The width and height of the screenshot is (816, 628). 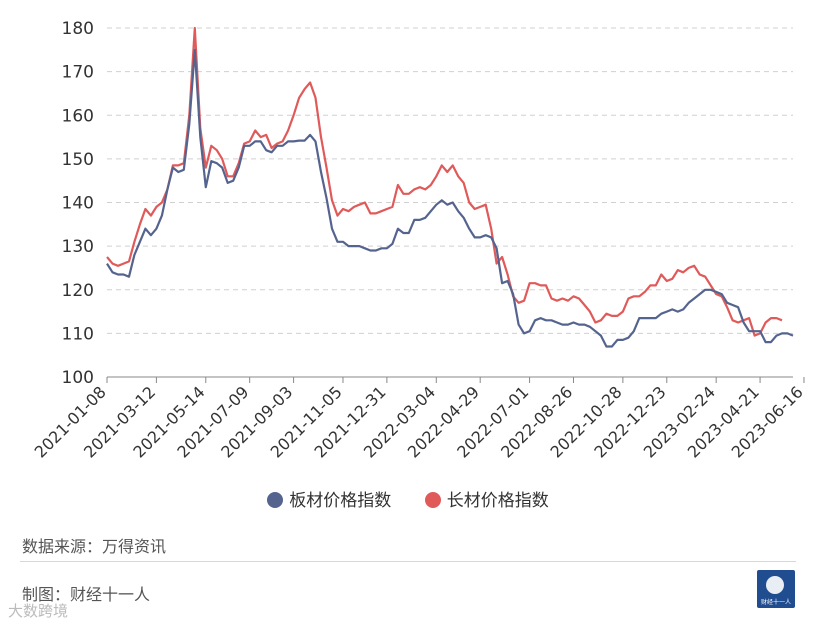 What do you see at coordinates (78, 116) in the screenshot?
I see `y-tick-label: 160` at bounding box center [78, 116].